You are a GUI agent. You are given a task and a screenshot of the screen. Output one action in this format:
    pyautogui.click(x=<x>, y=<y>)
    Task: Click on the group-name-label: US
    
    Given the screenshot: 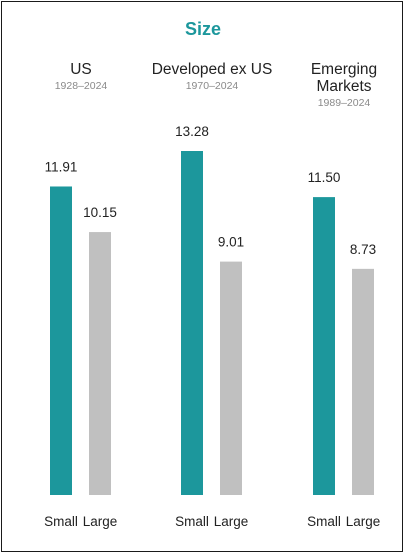 What is the action you would take?
    pyautogui.click(x=81, y=69)
    